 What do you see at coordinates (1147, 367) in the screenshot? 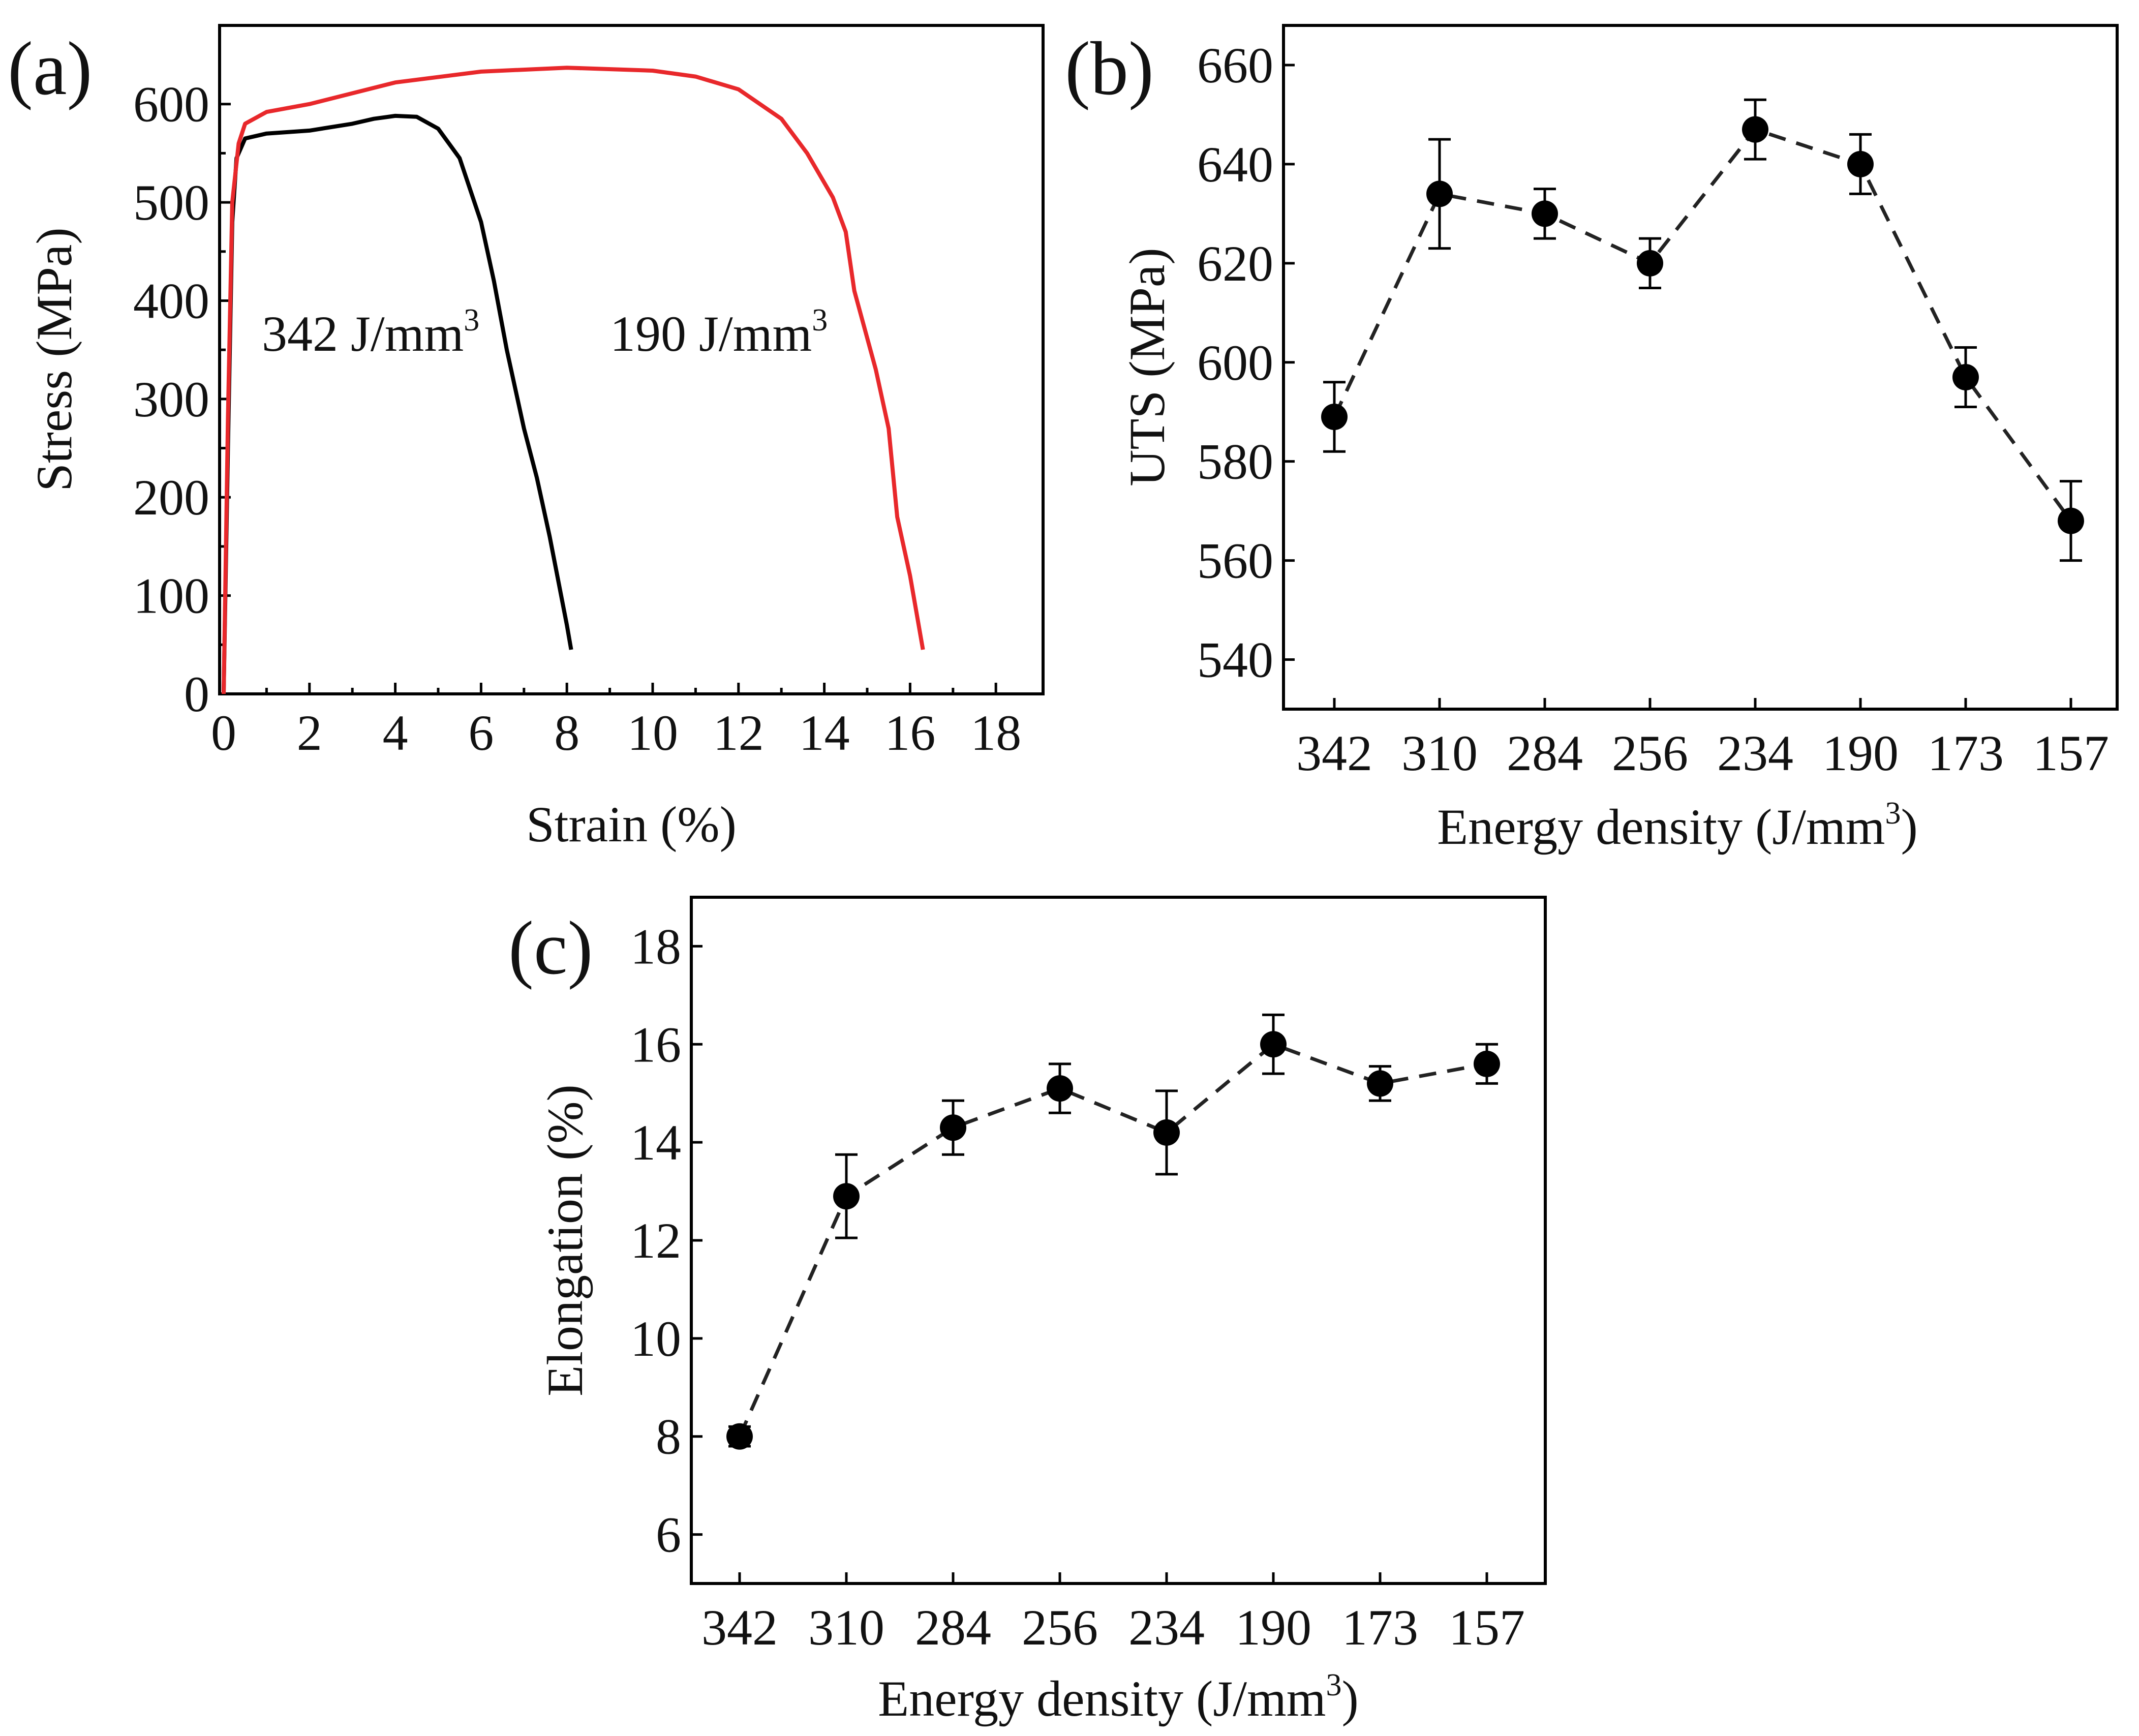
I see `panel-b-y-axis-title: UTS (MPa)` at bounding box center [1147, 367].